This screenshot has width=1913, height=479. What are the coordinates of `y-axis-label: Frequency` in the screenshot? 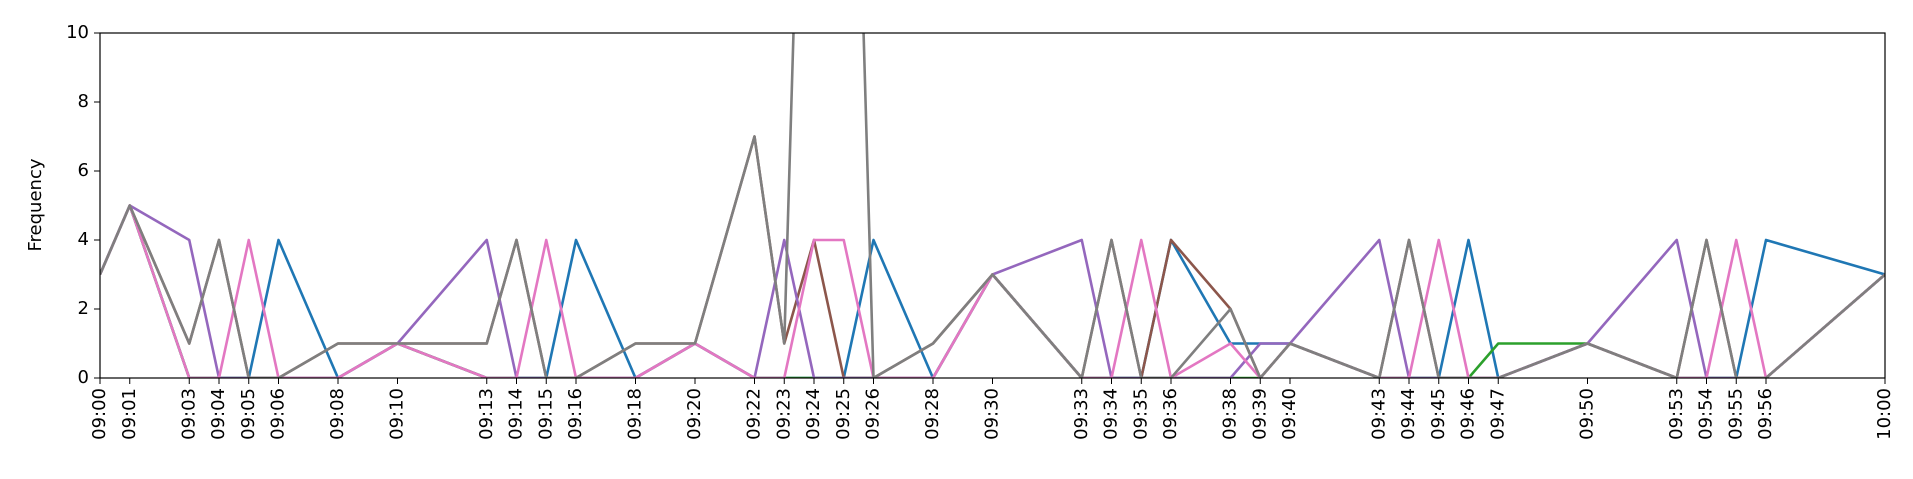 It's located at (35, 204).